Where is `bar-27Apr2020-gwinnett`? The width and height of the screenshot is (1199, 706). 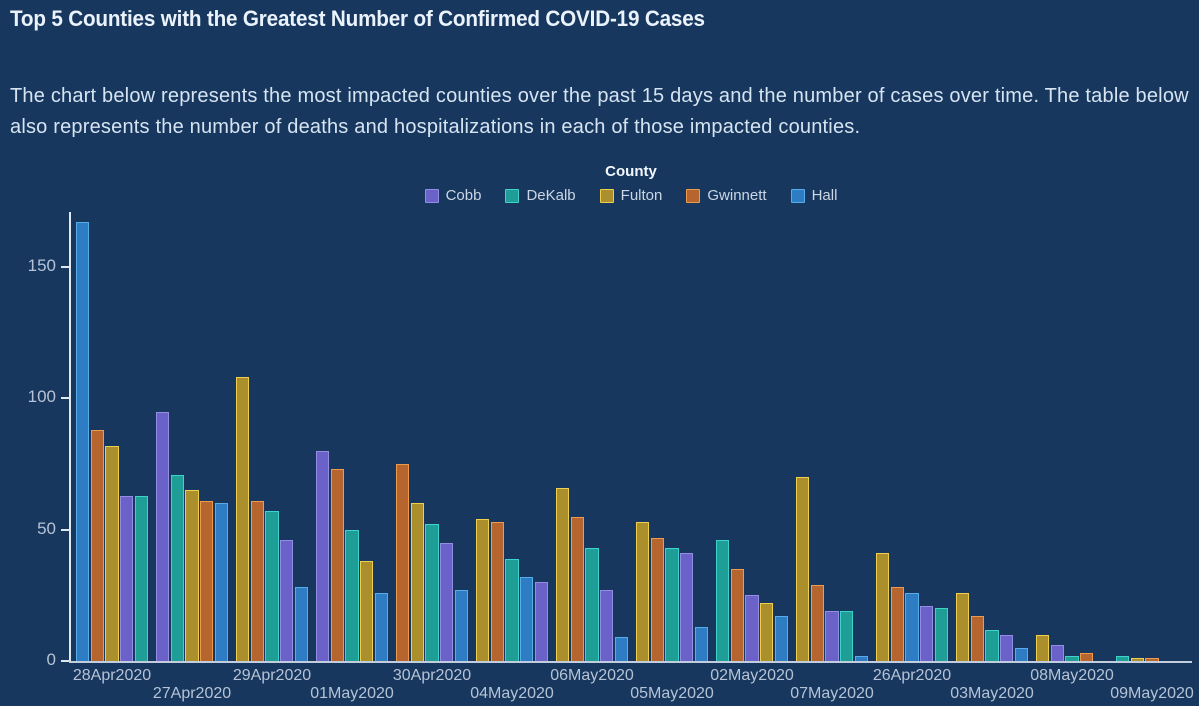
bar-27Apr2020-gwinnett is located at coordinates (207, 580).